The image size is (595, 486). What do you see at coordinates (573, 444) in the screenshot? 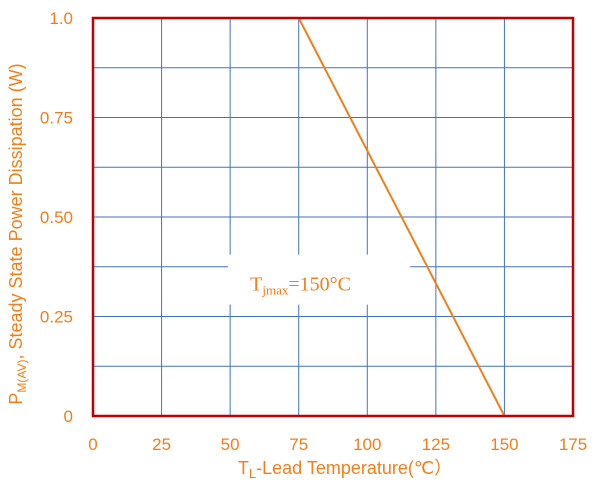
I see `x-tick-label: 175` at bounding box center [573, 444].